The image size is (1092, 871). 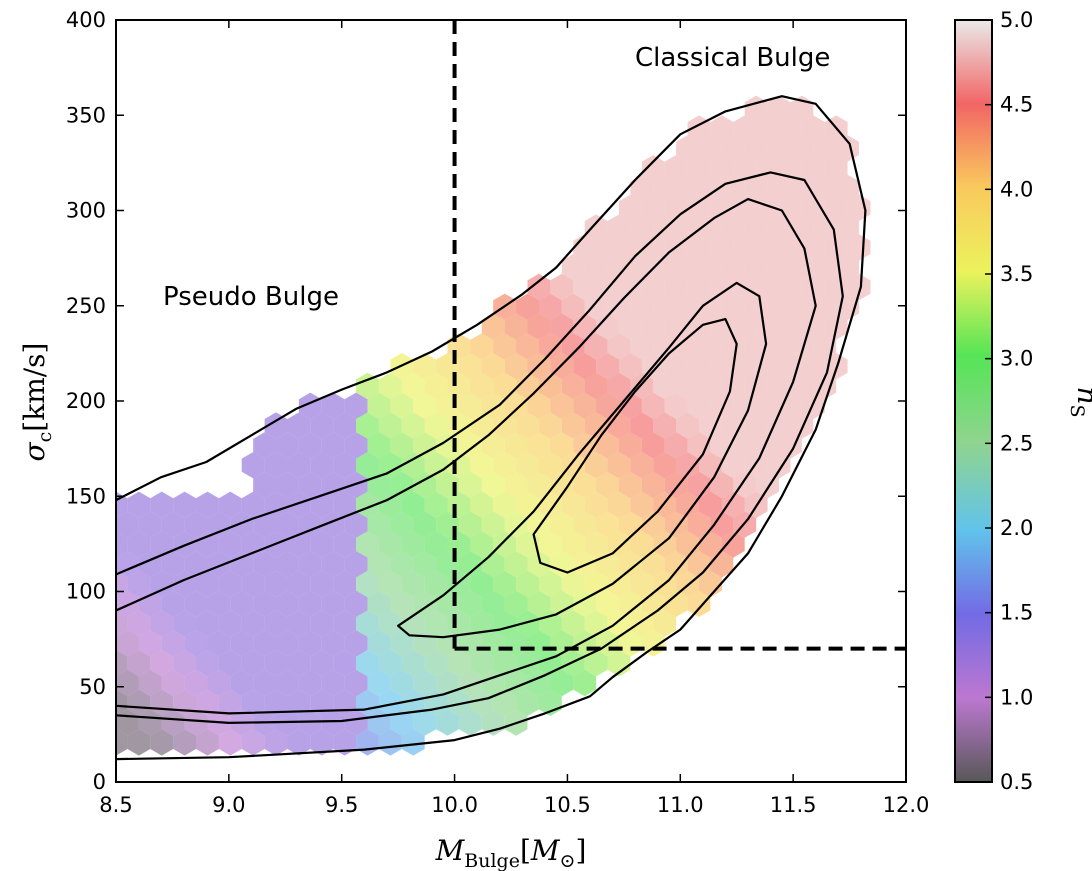 What do you see at coordinates (37, 402) in the screenshot?
I see `y-axis-label: σc[km/s]` at bounding box center [37, 402].